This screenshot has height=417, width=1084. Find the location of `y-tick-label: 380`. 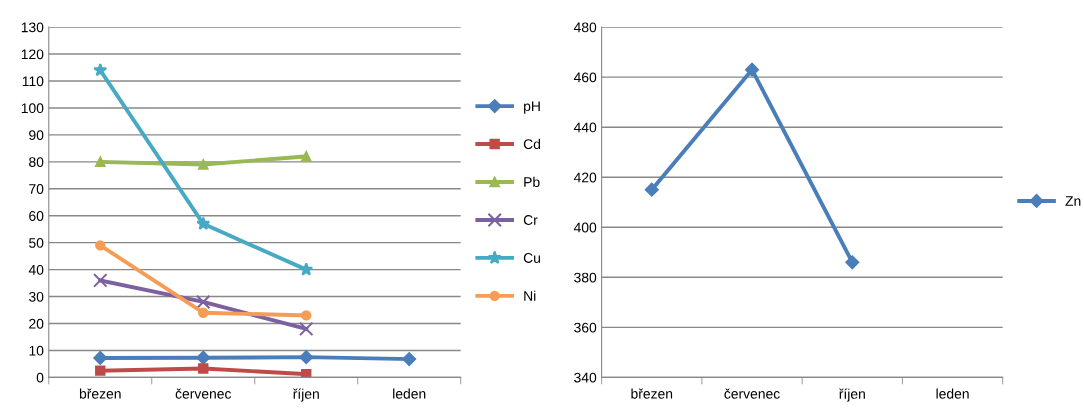

y-tick-label: 380 is located at coordinates (585, 277).